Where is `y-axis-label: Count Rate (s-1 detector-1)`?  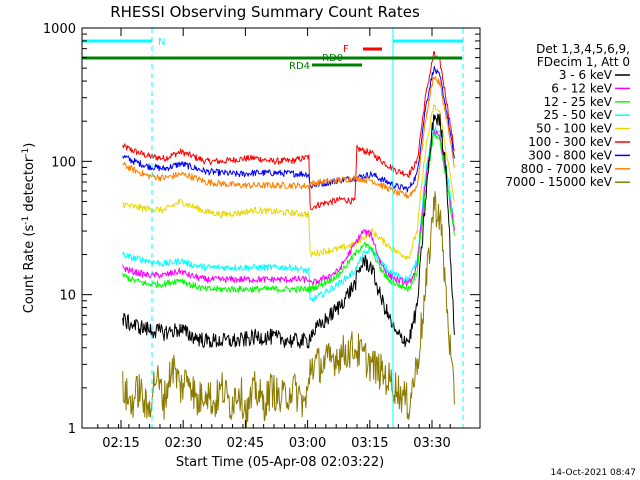 y-axis-label: Count Rate (s-1 detector-1) is located at coordinates (29, 228).